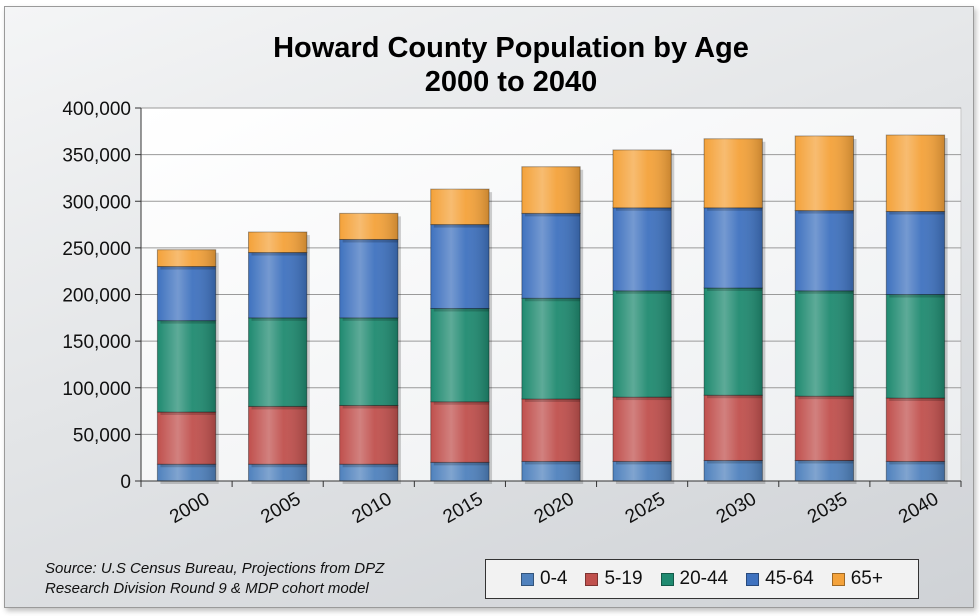 The height and width of the screenshot is (616, 980). I want to click on legend-item-65+: 65+, so click(857, 579).